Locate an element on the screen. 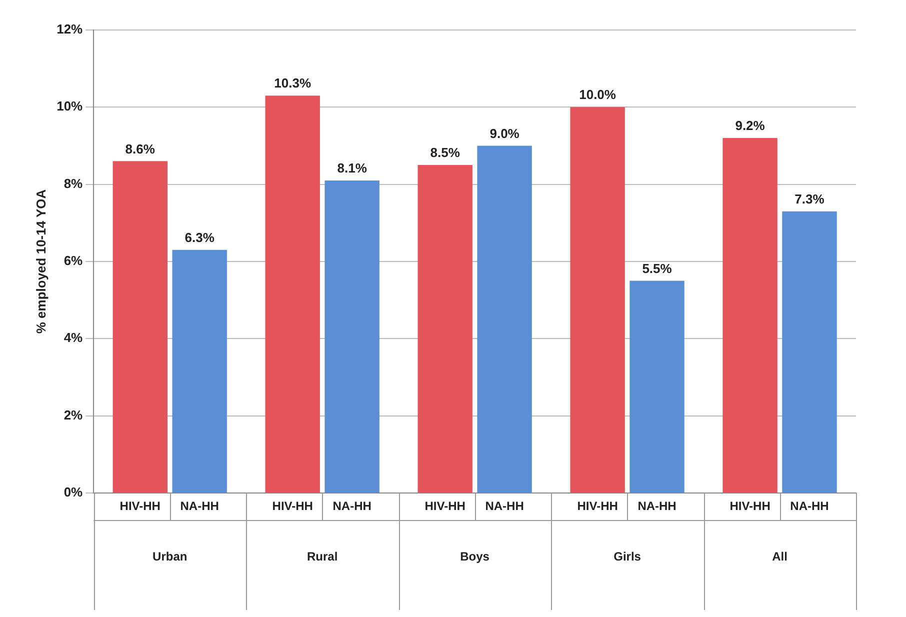  data-label: 9.0% is located at coordinates (505, 133).